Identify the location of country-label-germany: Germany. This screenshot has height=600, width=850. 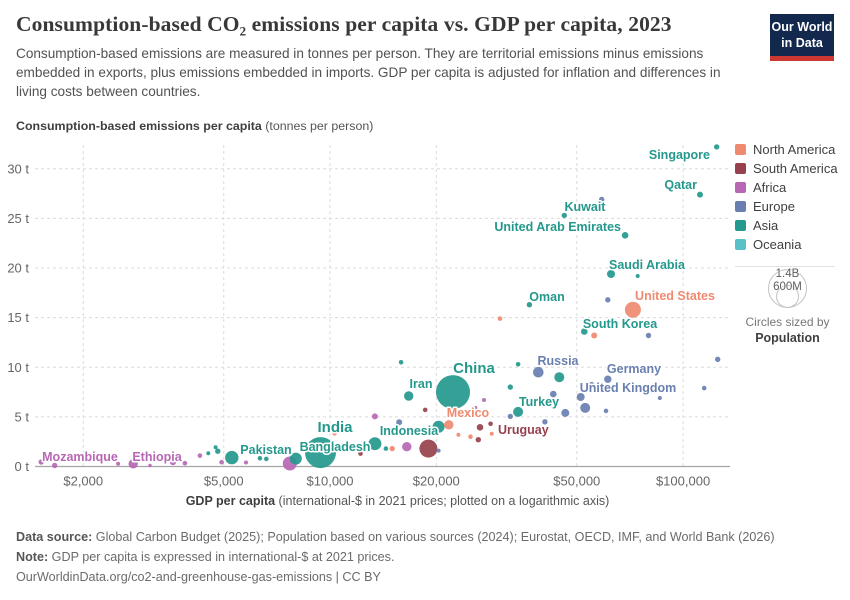
(633, 369).